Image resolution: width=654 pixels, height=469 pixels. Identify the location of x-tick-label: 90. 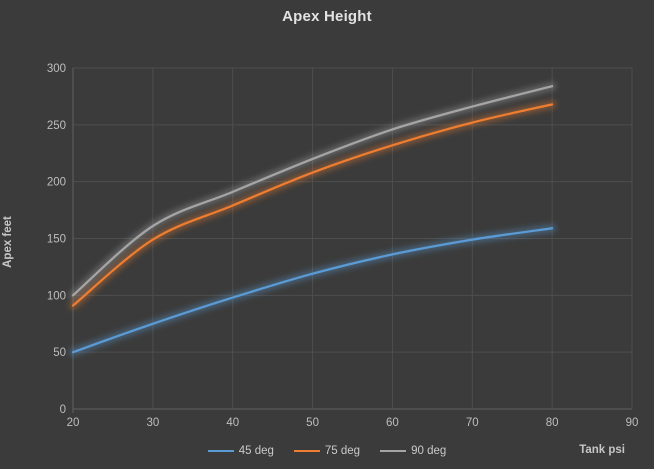
(632, 423).